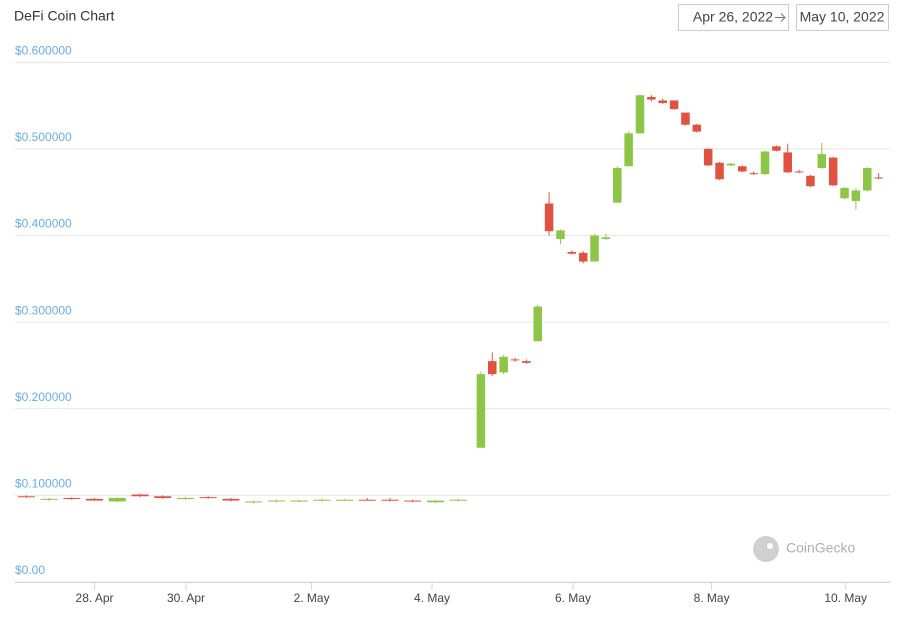  I want to click on y-tick-label: $0.600000, so click(43, 50).